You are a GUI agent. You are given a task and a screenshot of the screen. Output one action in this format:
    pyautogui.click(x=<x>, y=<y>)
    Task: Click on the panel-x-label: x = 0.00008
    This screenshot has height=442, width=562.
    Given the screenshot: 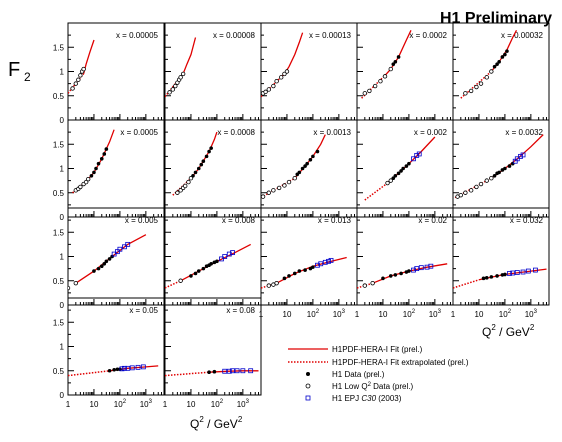 What is the action you would take?
    pyautogui.click(x=234, y=35)
    